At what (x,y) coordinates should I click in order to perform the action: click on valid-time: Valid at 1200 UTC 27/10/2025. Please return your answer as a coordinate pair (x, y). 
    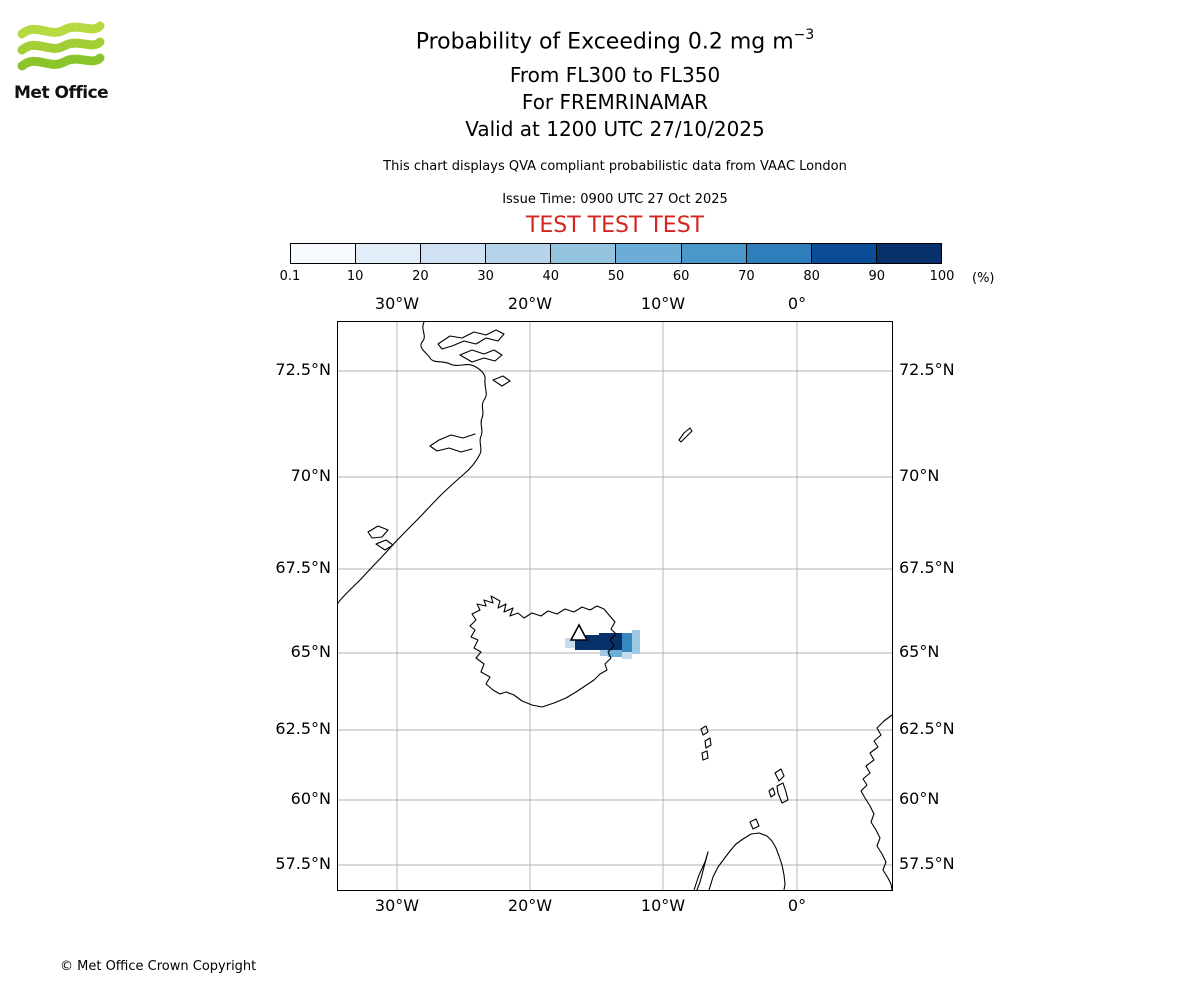
    Looking at the image, I should click on (615, 129).